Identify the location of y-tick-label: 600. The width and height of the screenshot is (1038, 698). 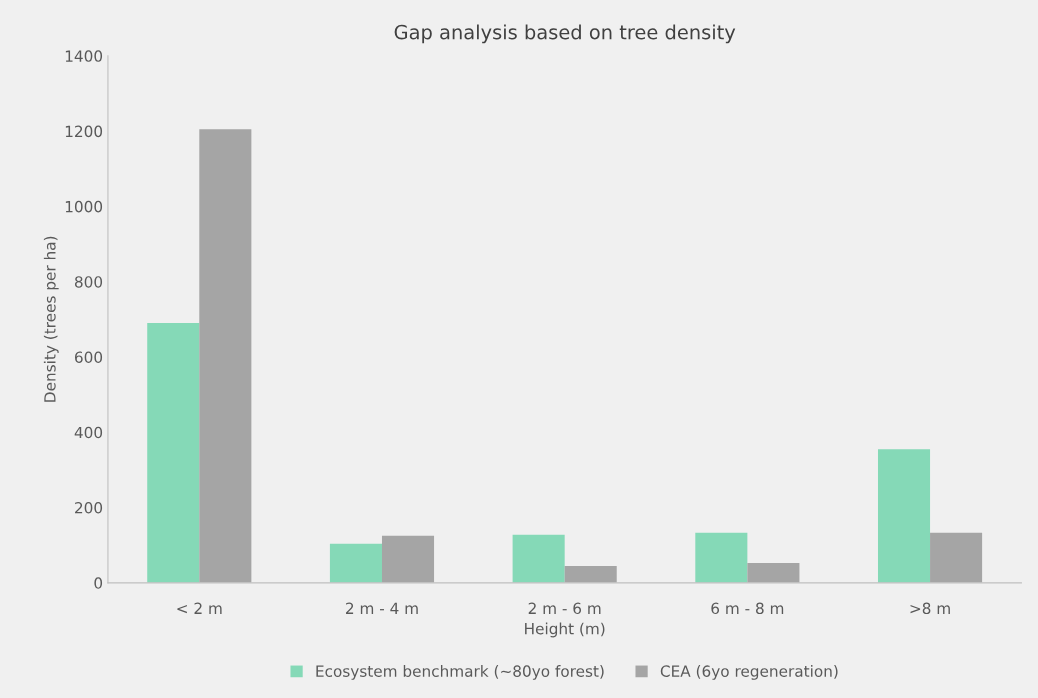
(89, 357).